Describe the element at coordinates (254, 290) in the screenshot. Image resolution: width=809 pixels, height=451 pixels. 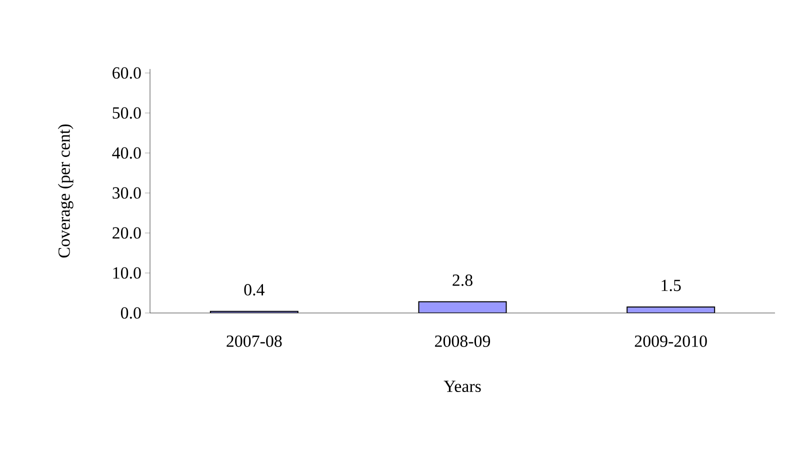
I see `data-label: 0.4` at that location.